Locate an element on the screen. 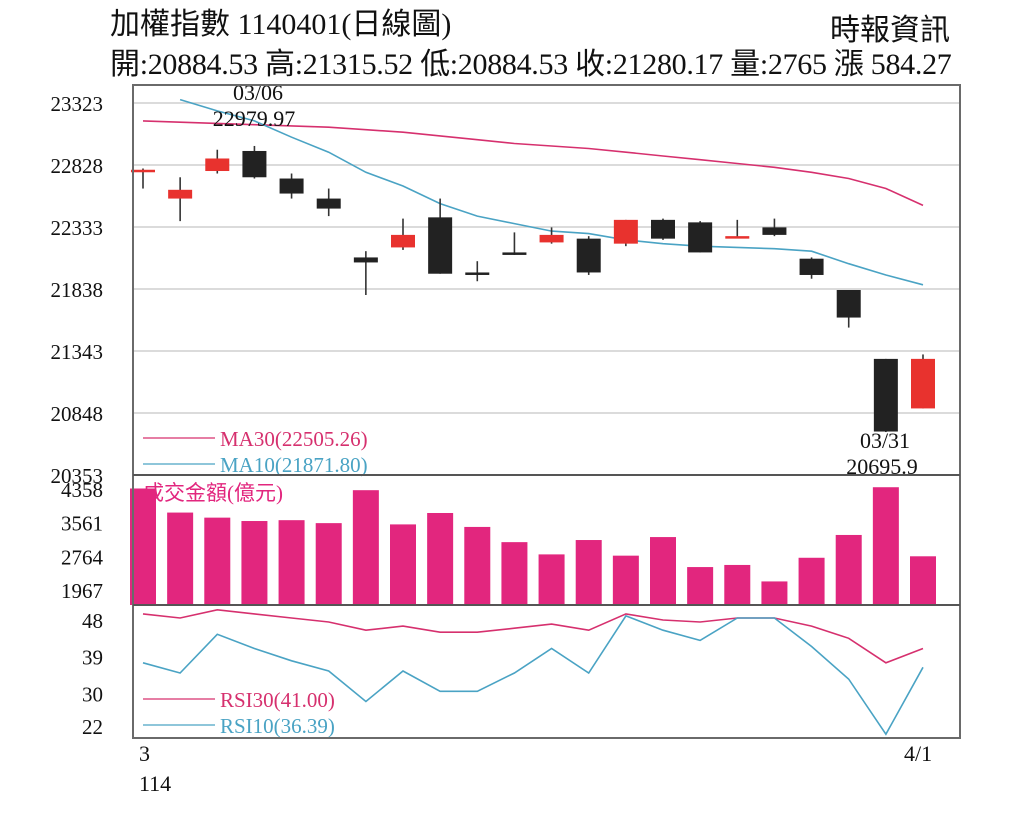  volume-tick-label: 2764 is located at coordinates (82, 557).